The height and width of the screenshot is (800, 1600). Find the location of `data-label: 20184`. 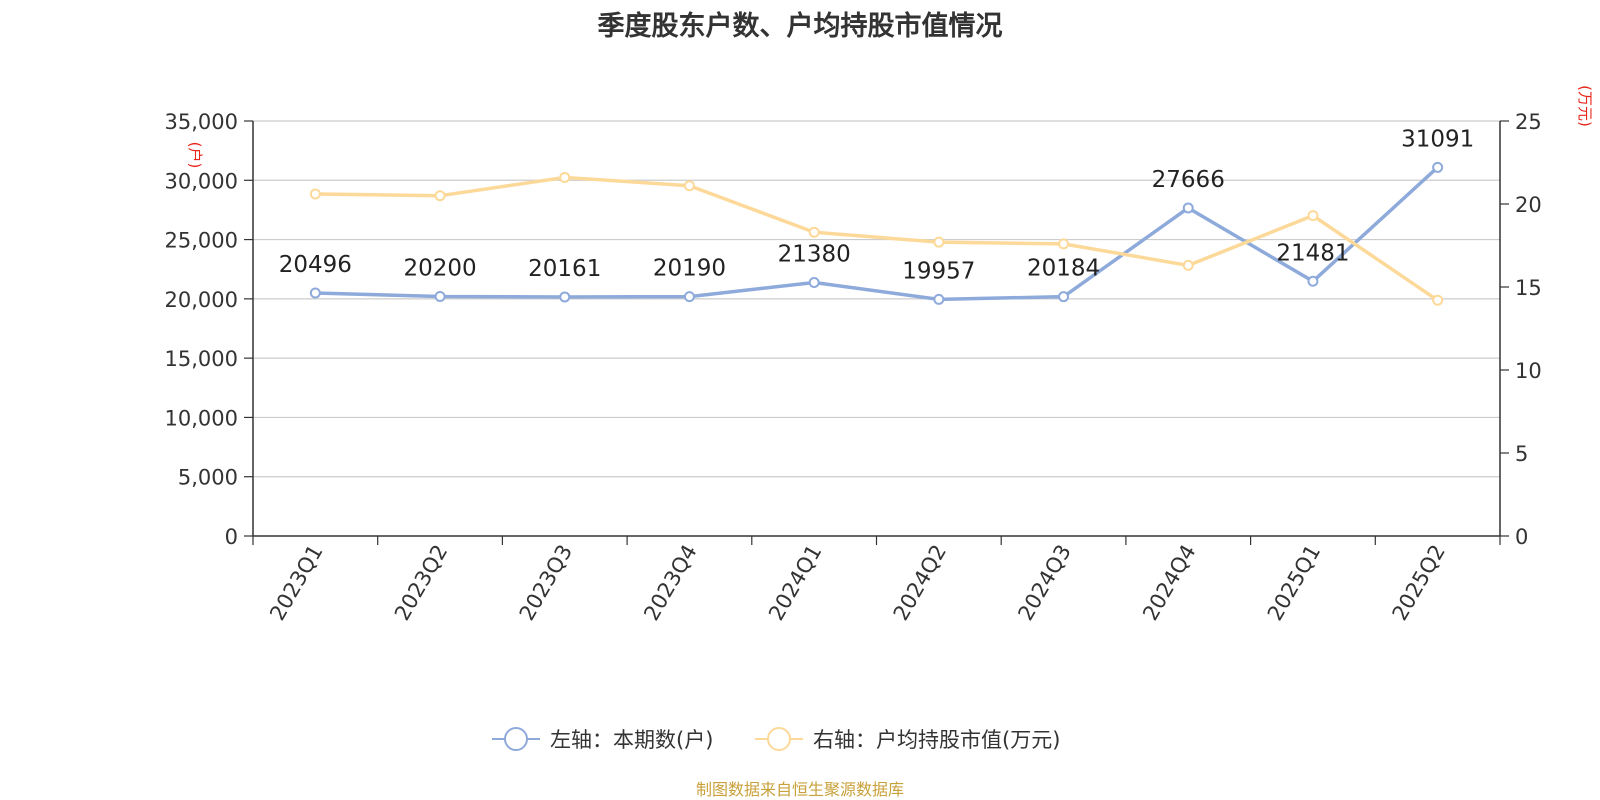

data-label: 20184 is located at coordinates (1063, 269).